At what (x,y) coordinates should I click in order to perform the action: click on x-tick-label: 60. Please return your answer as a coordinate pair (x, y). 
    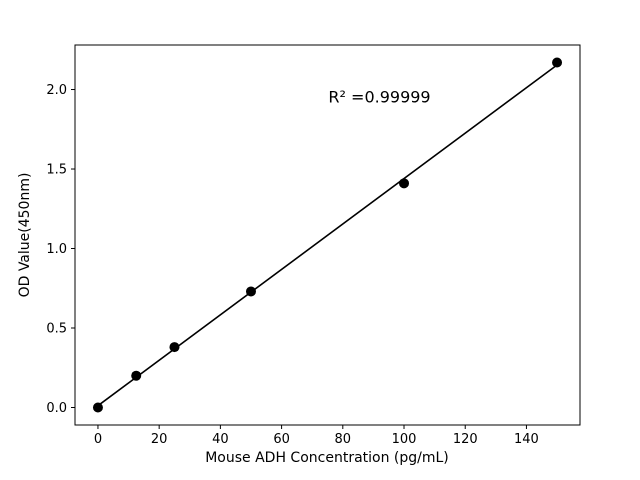
    Looking at the image, I should click on (281, 439).